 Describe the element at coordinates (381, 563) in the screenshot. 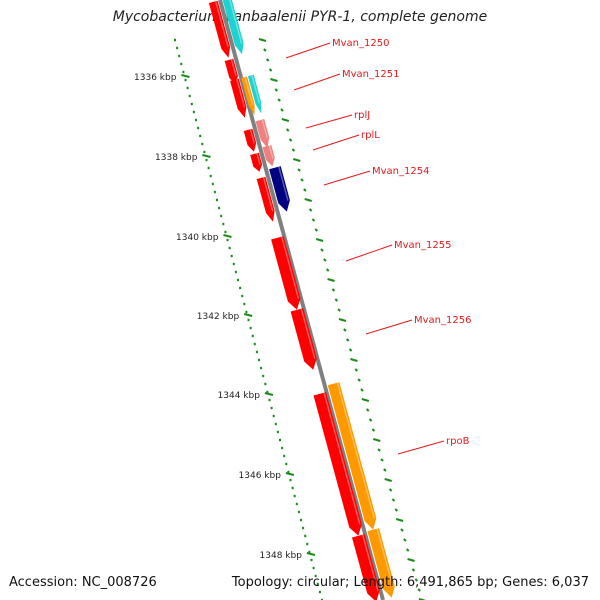

I see `gene-rpoc` at that location.